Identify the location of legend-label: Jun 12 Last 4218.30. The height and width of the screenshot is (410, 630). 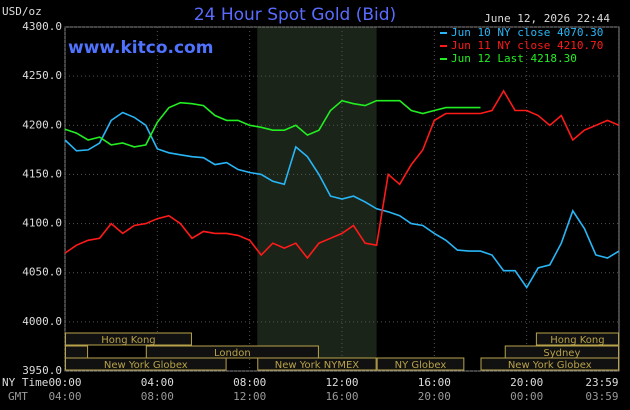
(514, 58).